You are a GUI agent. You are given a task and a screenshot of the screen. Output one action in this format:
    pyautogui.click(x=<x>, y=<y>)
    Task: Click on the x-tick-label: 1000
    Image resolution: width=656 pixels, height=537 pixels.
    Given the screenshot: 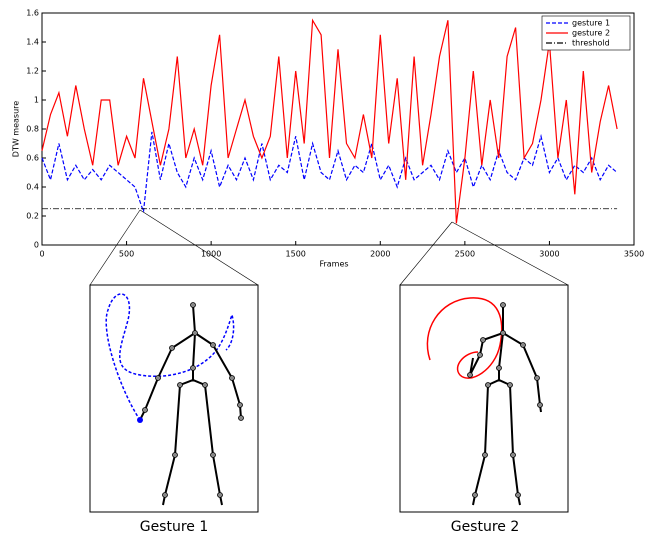 What is the action you would take?
    pyautogui.click(x=211, y=254)
    